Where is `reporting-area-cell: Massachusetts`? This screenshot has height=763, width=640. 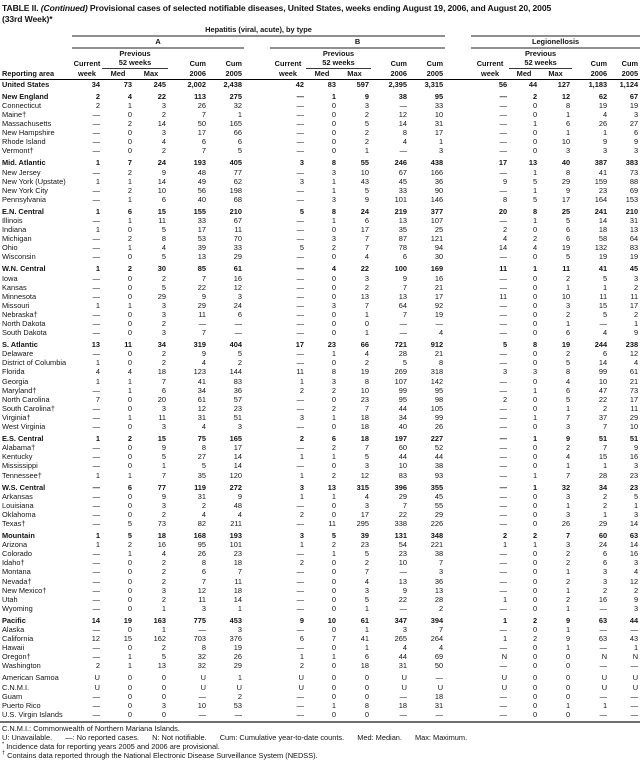
reporting-area-cell: Massachusetts is located at coordinates (27, 124).